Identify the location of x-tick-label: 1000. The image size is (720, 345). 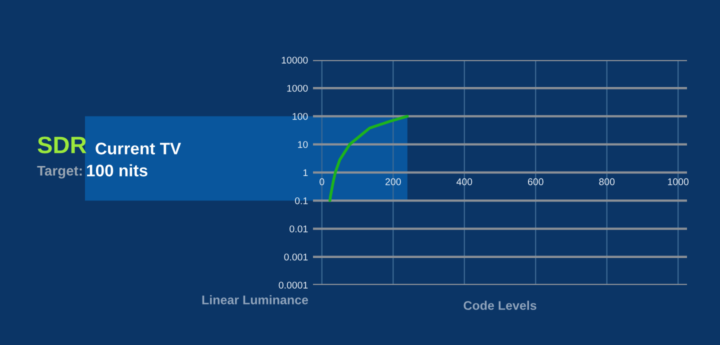
(678, 182).